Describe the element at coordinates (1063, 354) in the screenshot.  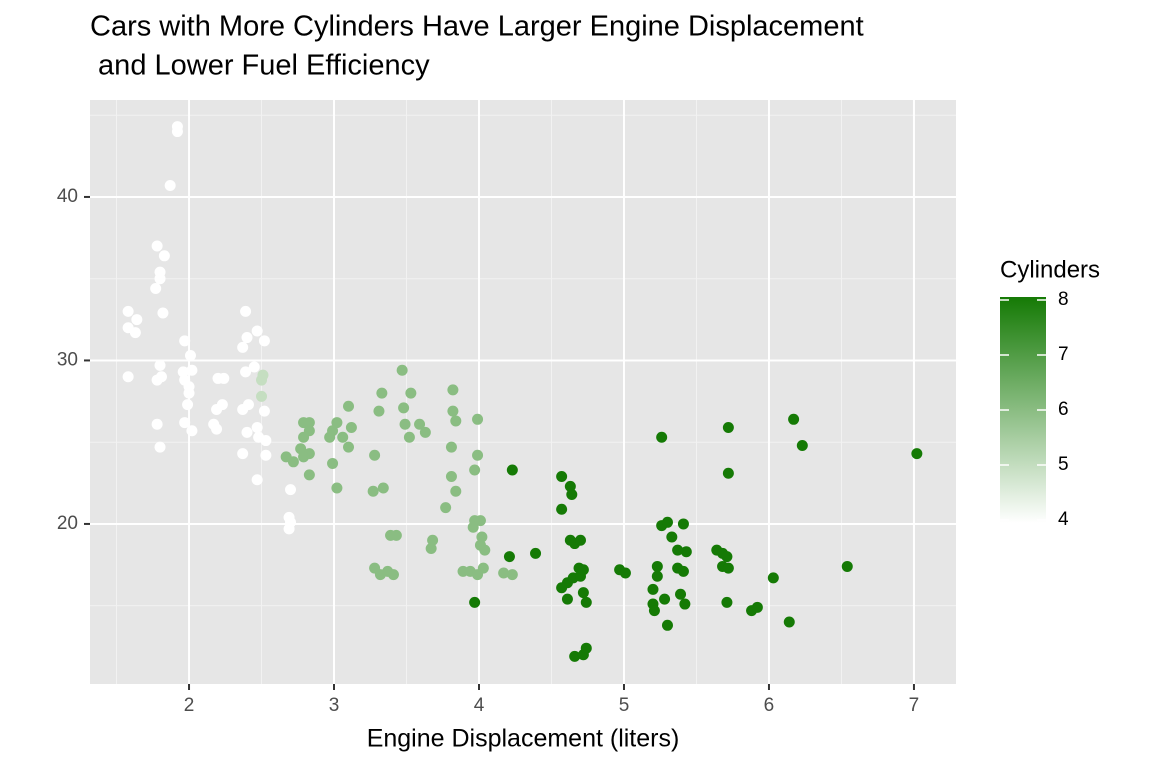
I see `colorbar-tick-label: 7` at that location.